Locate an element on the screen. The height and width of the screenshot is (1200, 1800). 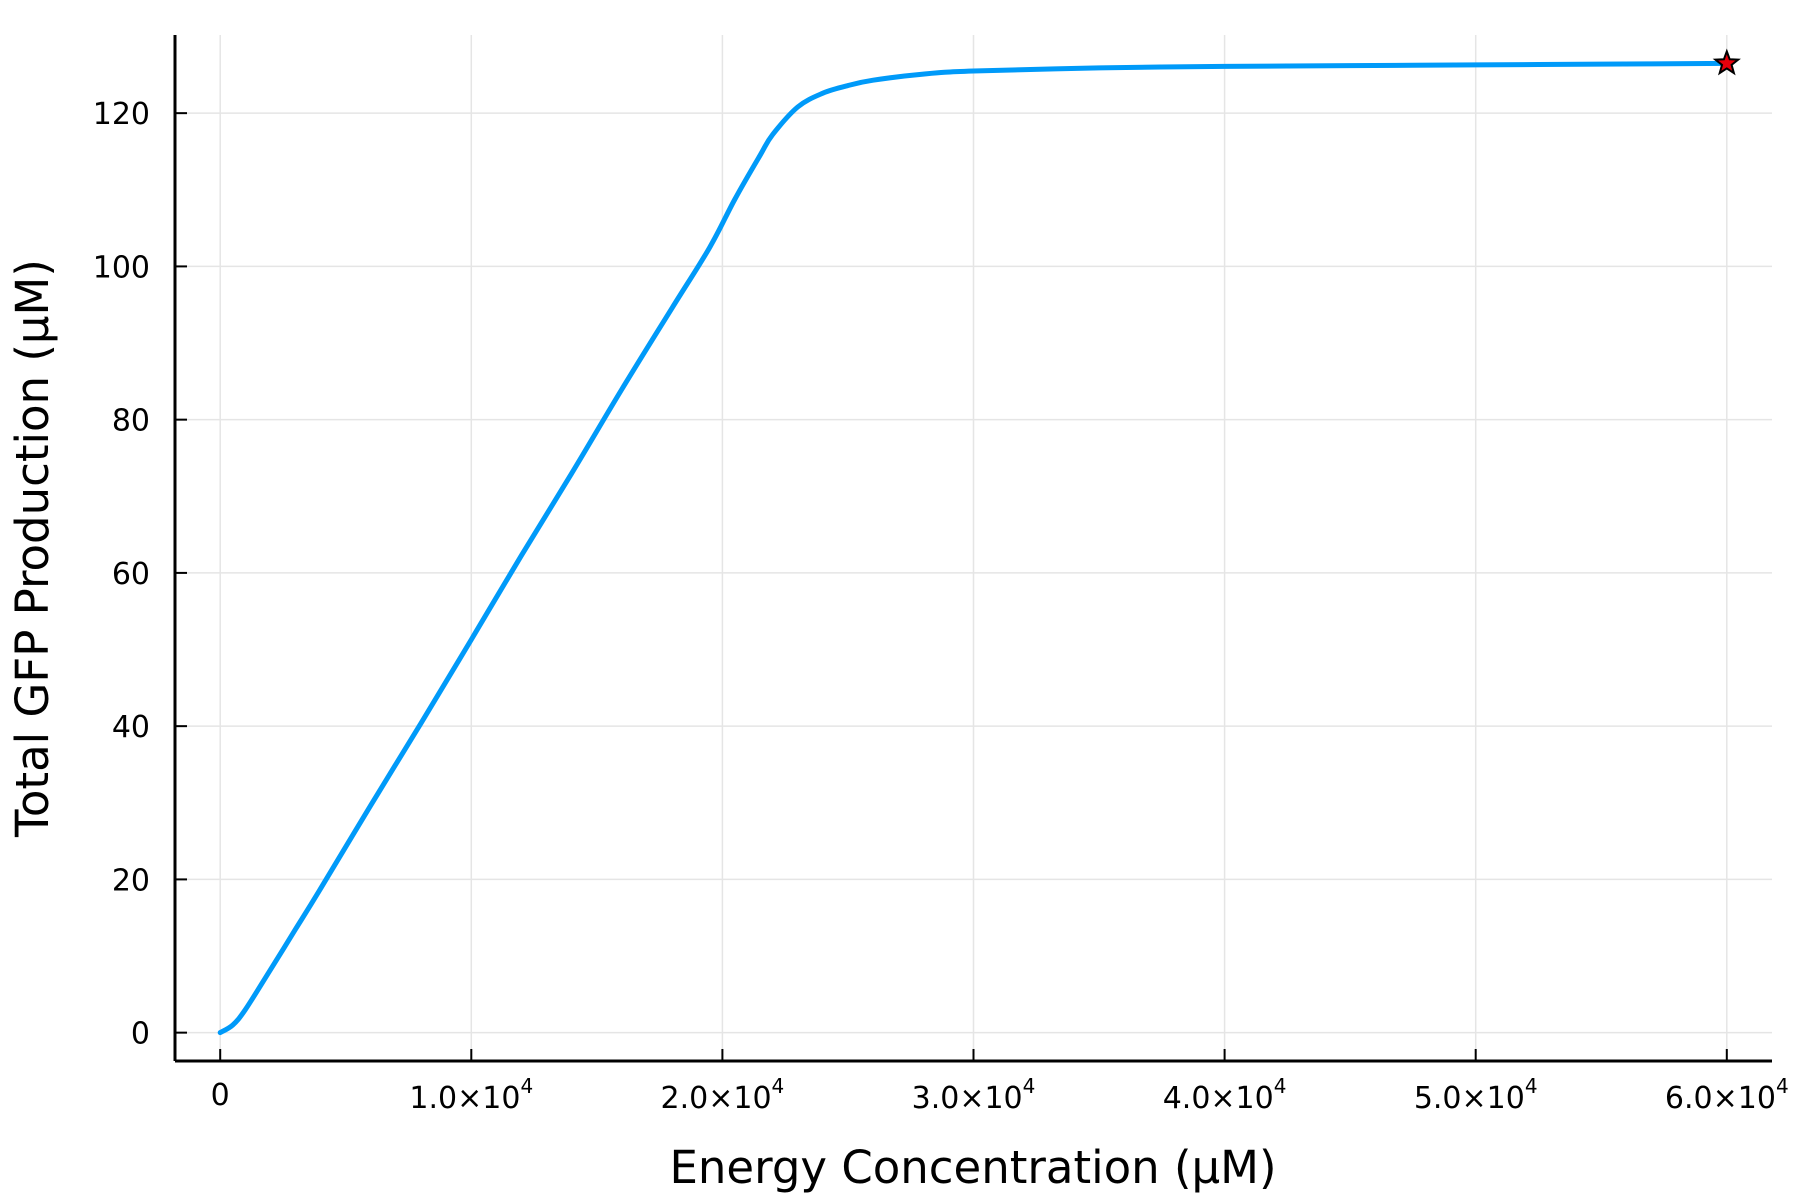
x-tick-mantissa: 0 is located at coordinates (220, 1095).